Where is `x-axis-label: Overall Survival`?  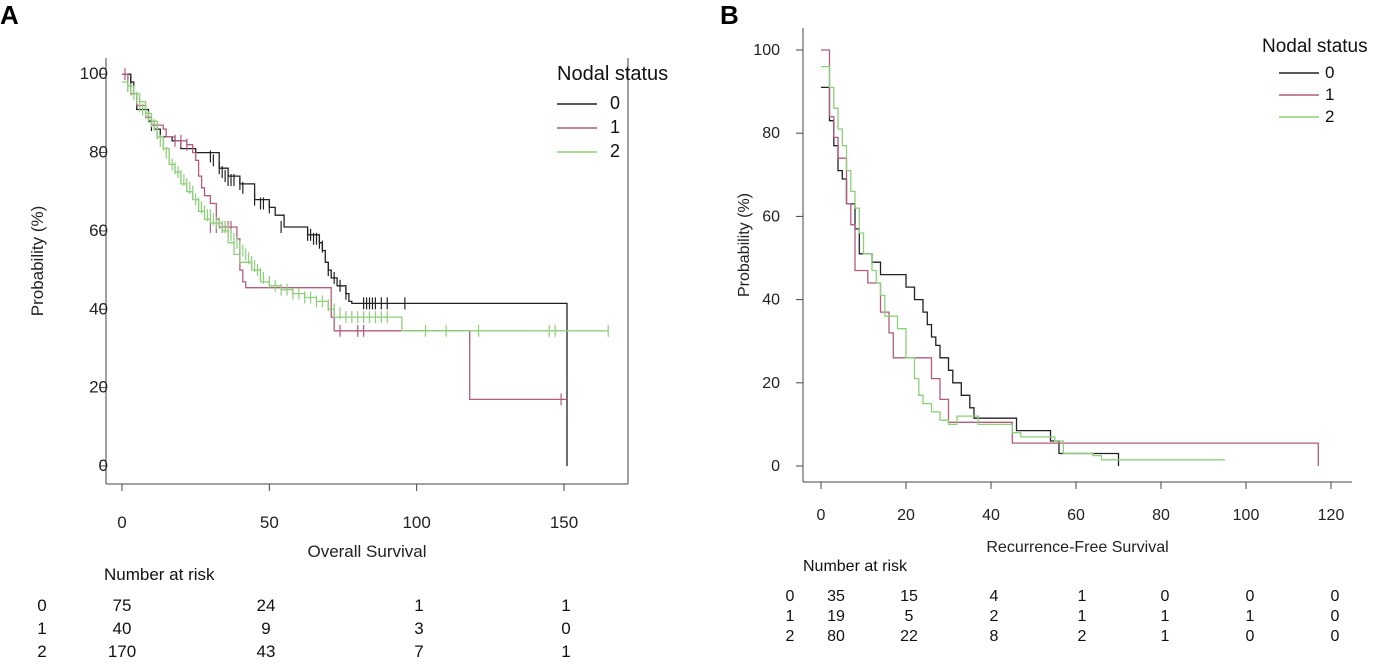 x-axis-label: Overall Survival is located at coordinates (366, 551).